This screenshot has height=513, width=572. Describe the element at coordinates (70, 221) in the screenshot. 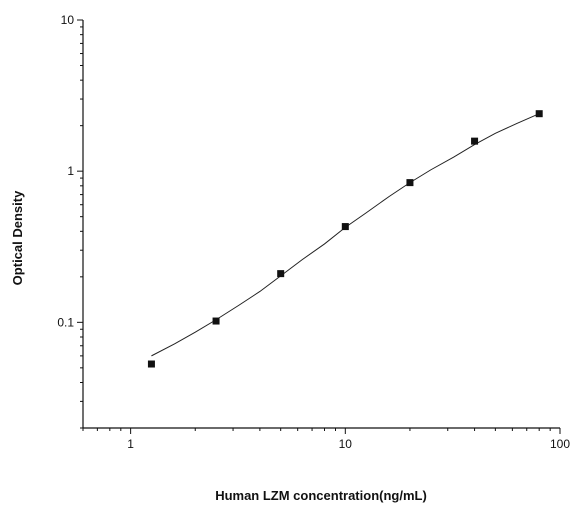

I see `y-axis-ticks: 0.1 1 10` at that location.